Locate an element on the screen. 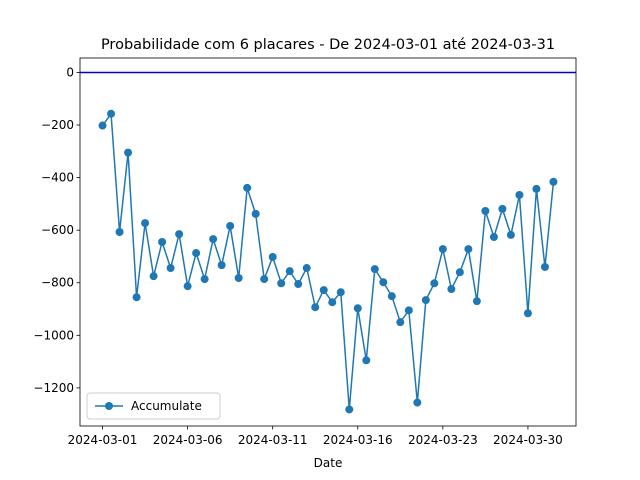  y-tick-label: −400 is located at coordinates (57, 178).